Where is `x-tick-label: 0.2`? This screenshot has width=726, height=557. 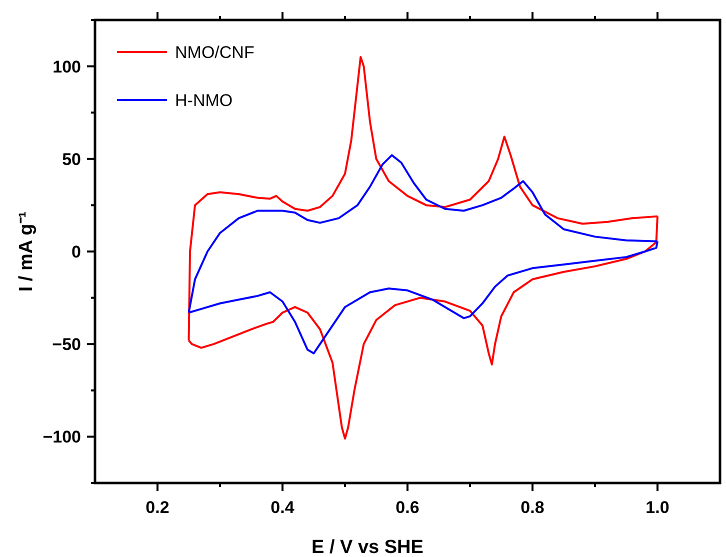
x-tick-label: 0.2 is located at coordinates (158, 507).